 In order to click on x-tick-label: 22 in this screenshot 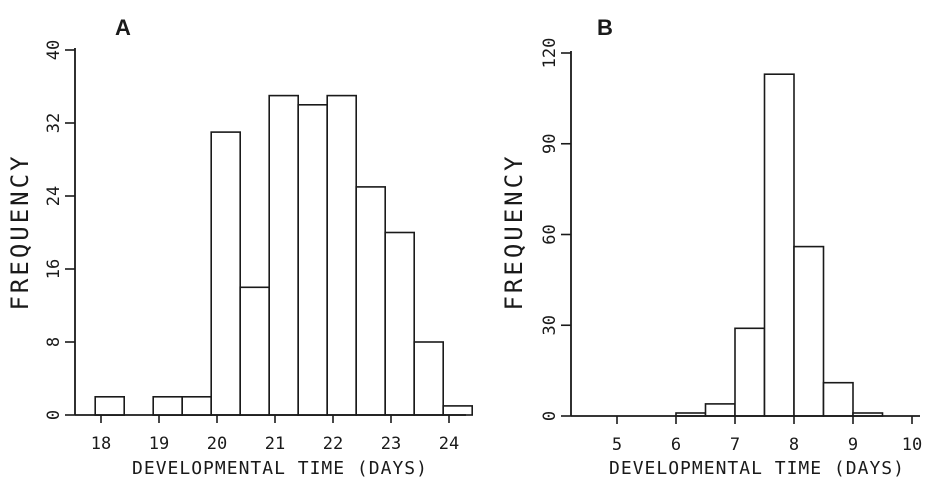, I will do `click(333, 444)`.